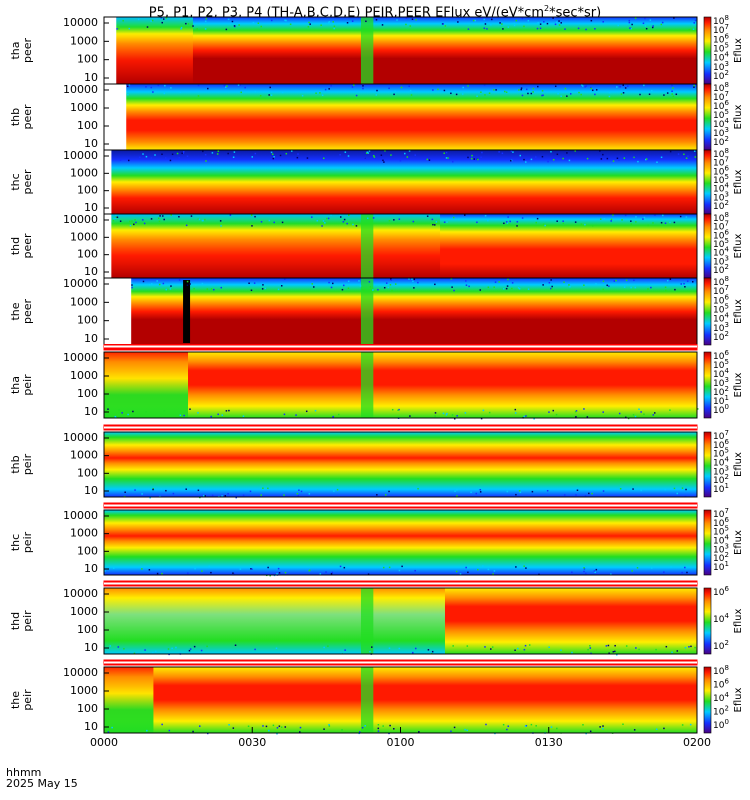  I want to click on colorbar-tick-label: 10³, so click(721, 196).